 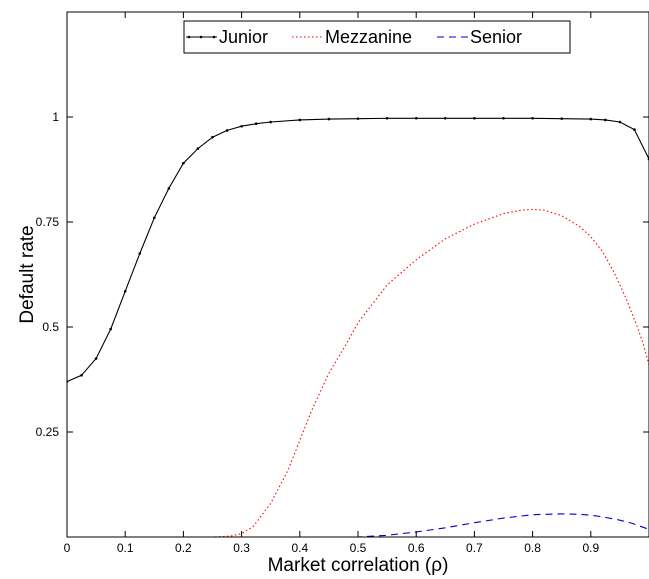 I want to click on x-tick-label: 0.1, so click(x=125, y=548).